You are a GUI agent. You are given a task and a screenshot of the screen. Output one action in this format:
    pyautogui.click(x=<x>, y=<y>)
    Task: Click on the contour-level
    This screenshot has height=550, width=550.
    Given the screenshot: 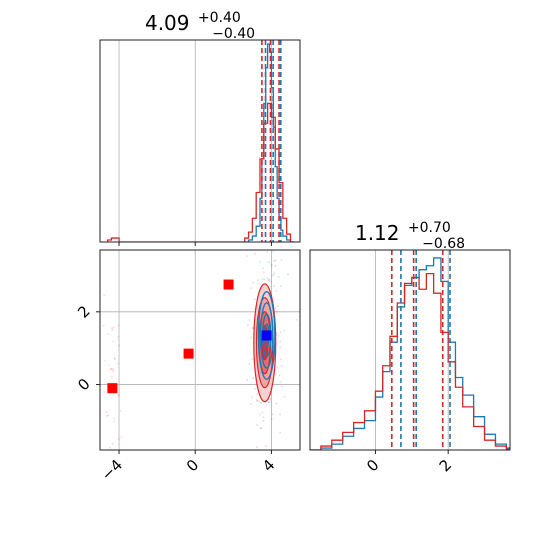 What is the action you would take?
    pyautogui.click(x=266, y=335)
    